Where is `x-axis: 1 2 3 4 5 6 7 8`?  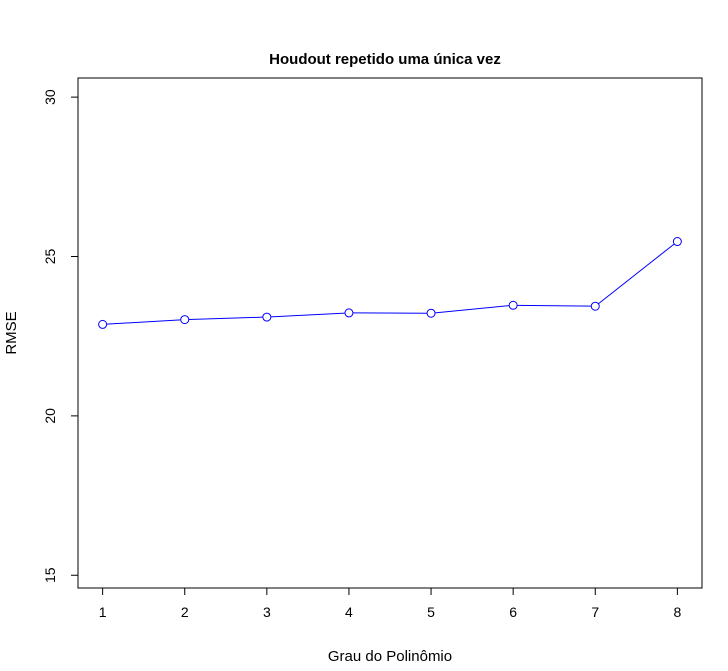
x-axis: 1 2 3 4 5 6 7 8 is located at coordinates (390, 603).